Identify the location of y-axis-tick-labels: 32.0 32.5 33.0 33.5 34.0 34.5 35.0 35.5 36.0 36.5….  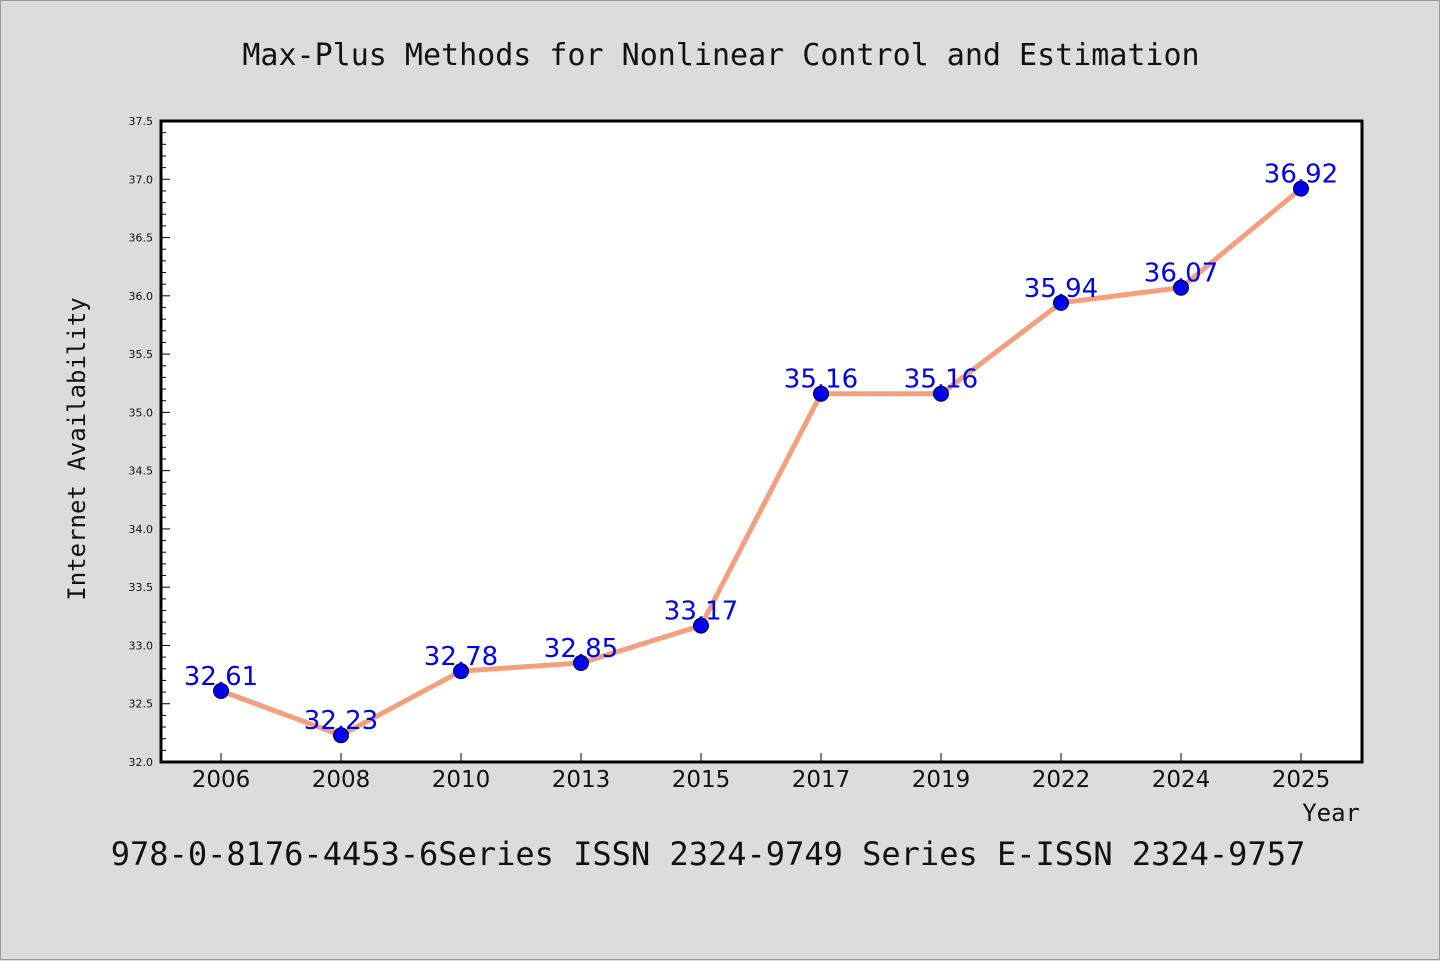
(141, 442).